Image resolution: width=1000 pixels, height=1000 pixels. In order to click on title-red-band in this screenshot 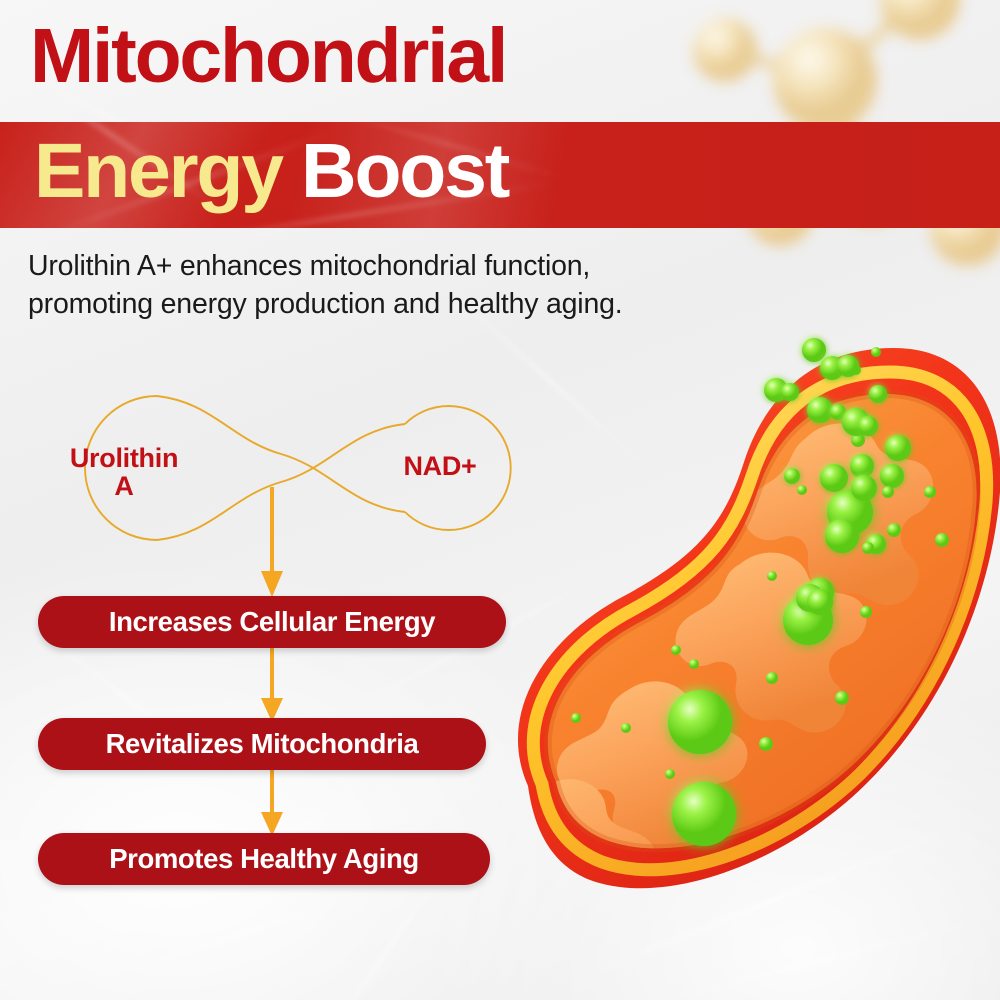, I will do `click(500, 175)`.